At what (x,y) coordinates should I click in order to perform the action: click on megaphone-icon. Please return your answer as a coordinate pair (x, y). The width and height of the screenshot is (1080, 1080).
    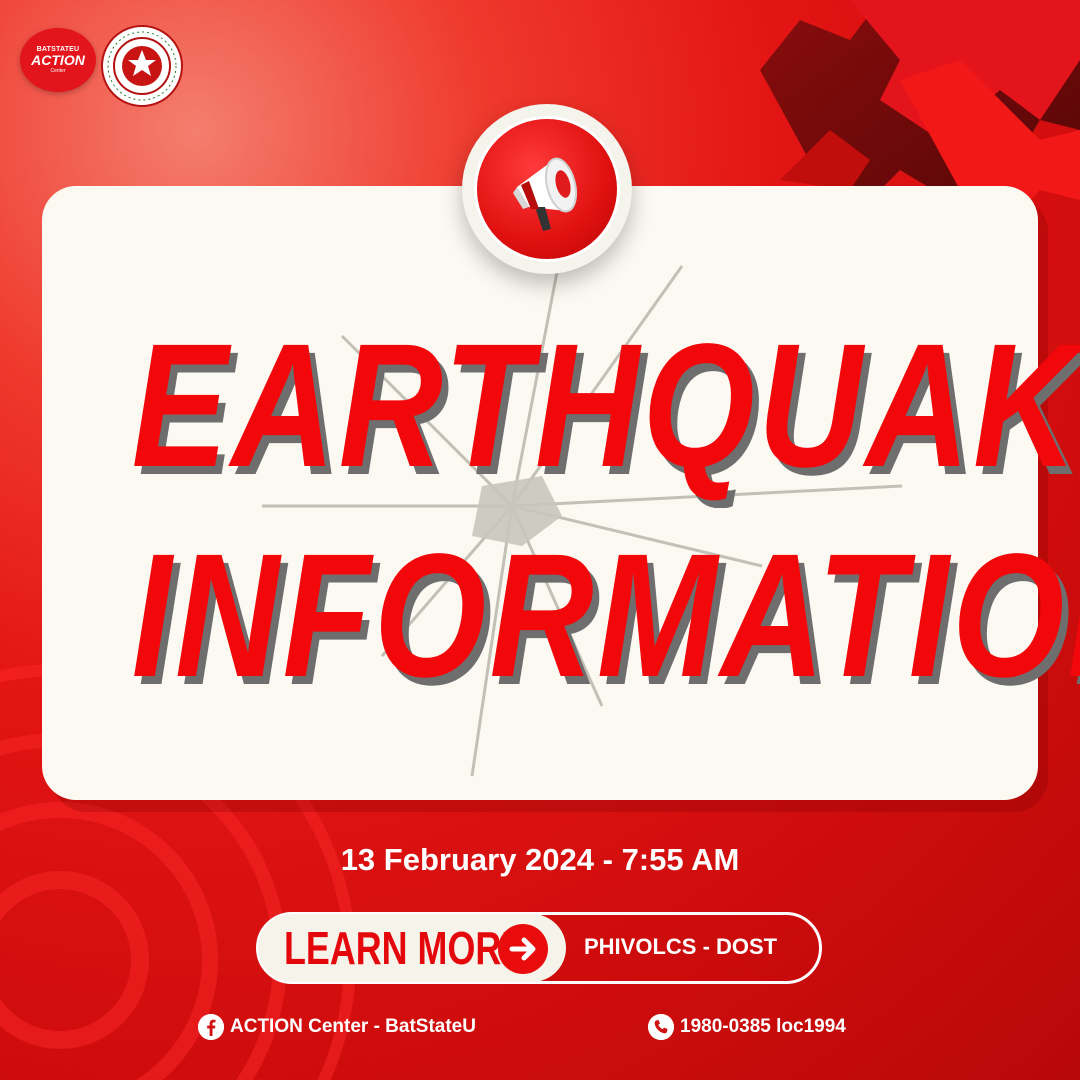
    Looking at the image, I should click on (545, 194).